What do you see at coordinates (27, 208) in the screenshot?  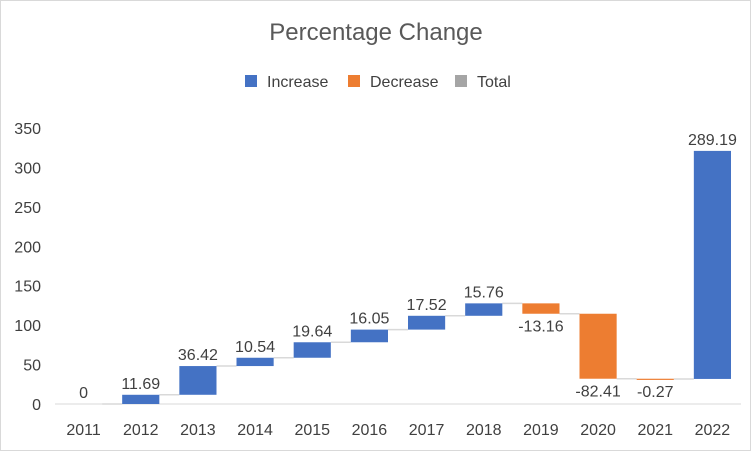 I see `y-tick-label: 250` at bounding box center [27, 208].